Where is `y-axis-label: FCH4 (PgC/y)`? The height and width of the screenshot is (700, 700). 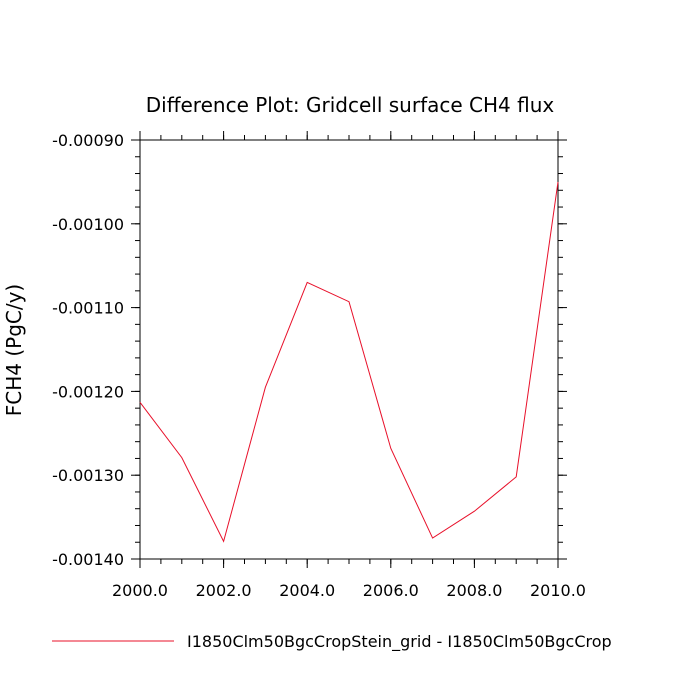 y-axis-label: FCH4 (PgC/y) is located at coordinates (14, 350).